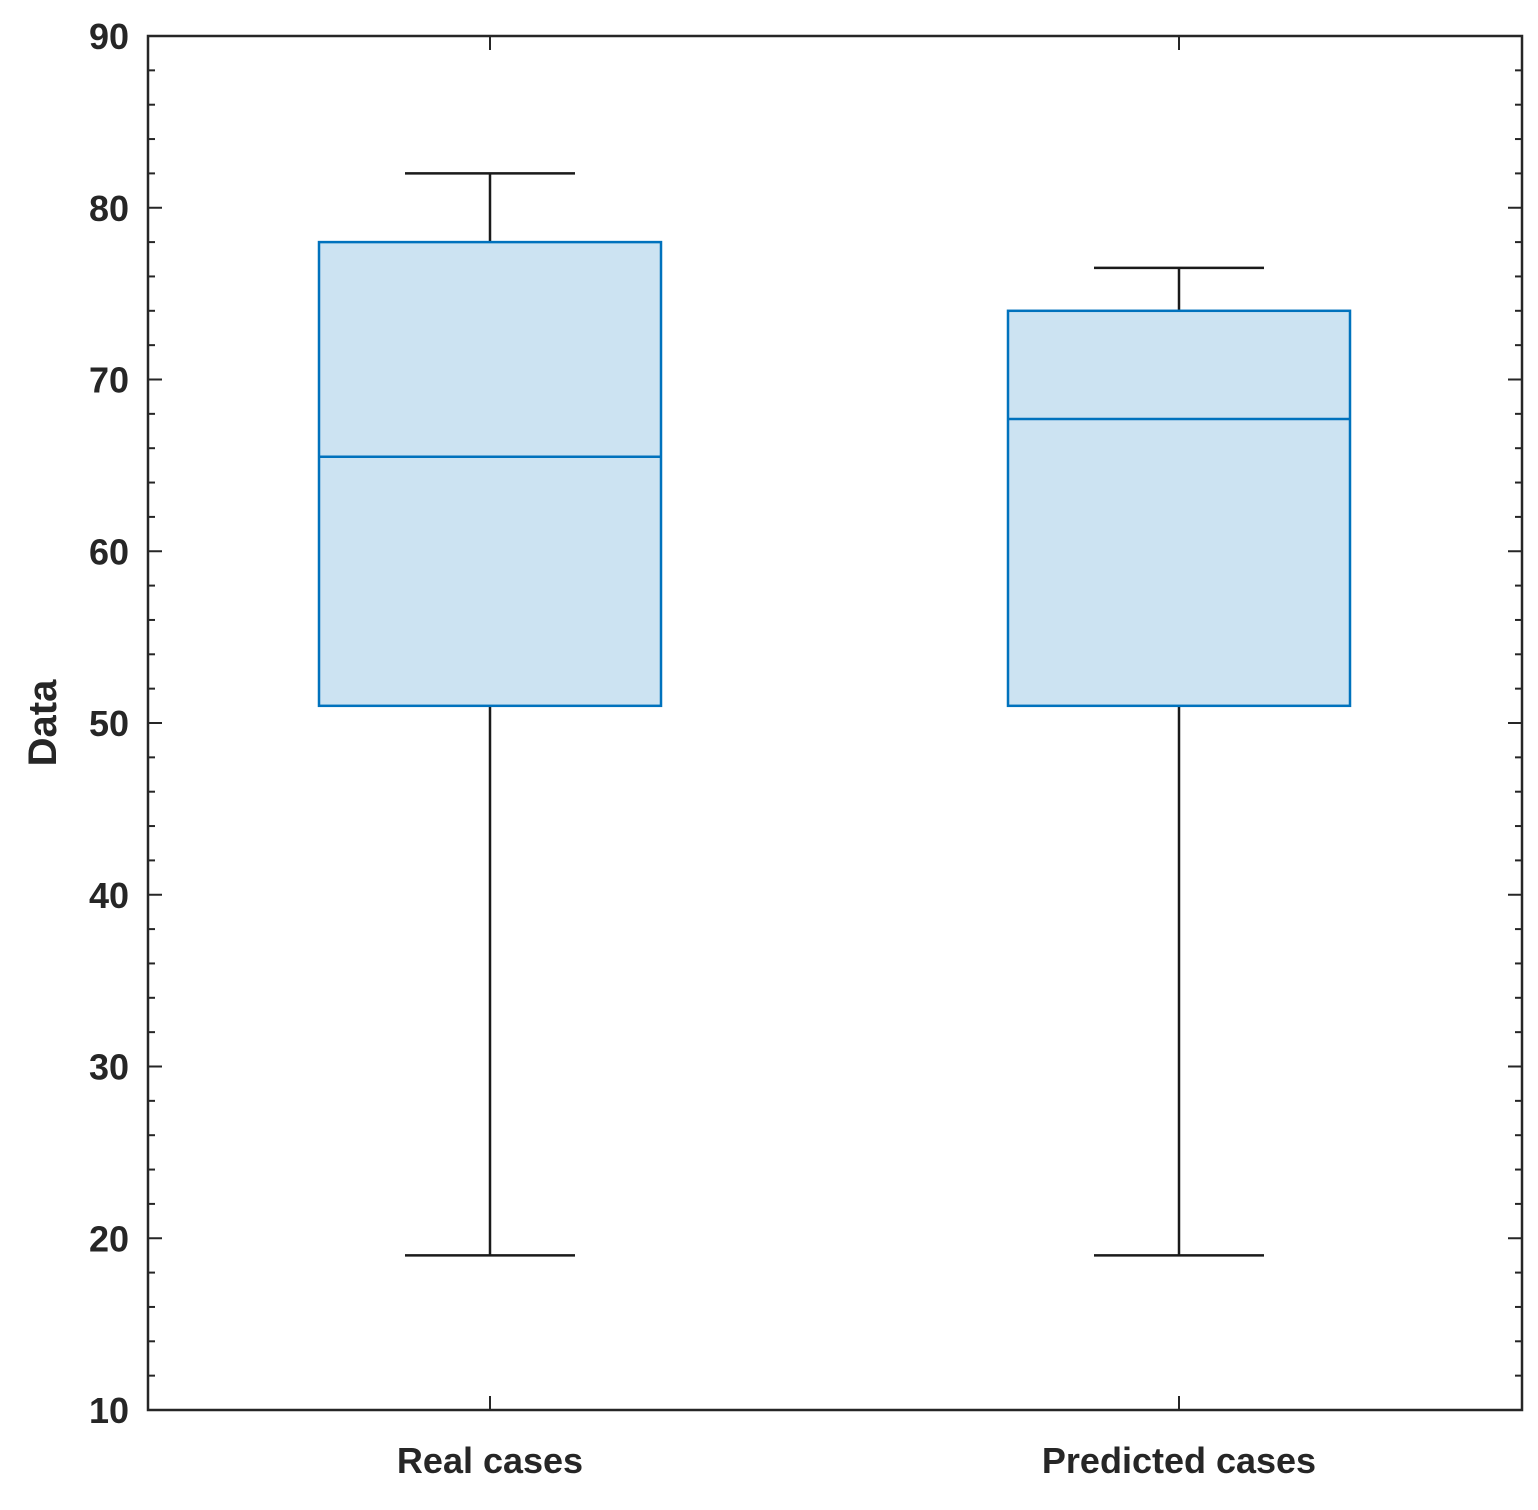 The height and width of the screenshot is (1510, 1538). Describe the element at coordinates (109, 551) in the screenshot. I see `y-tick-label: 60` at that location.